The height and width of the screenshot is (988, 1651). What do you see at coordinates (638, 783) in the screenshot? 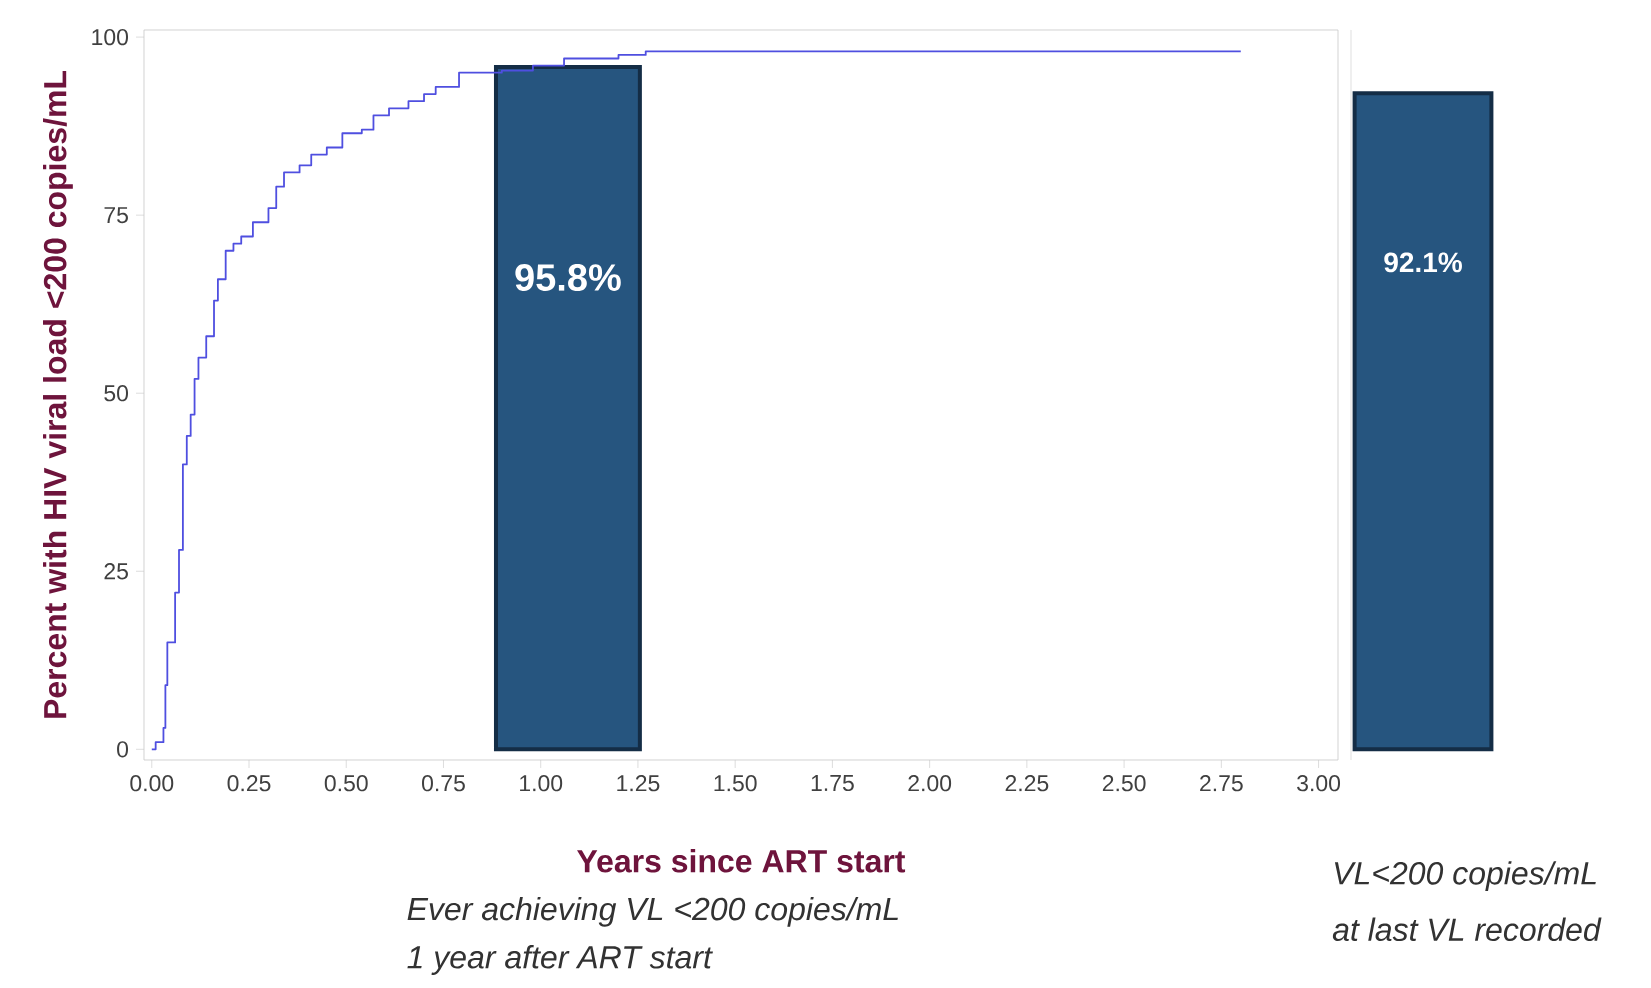
I see `x-tick-label: 1.25` at bounding box center [638, 783].